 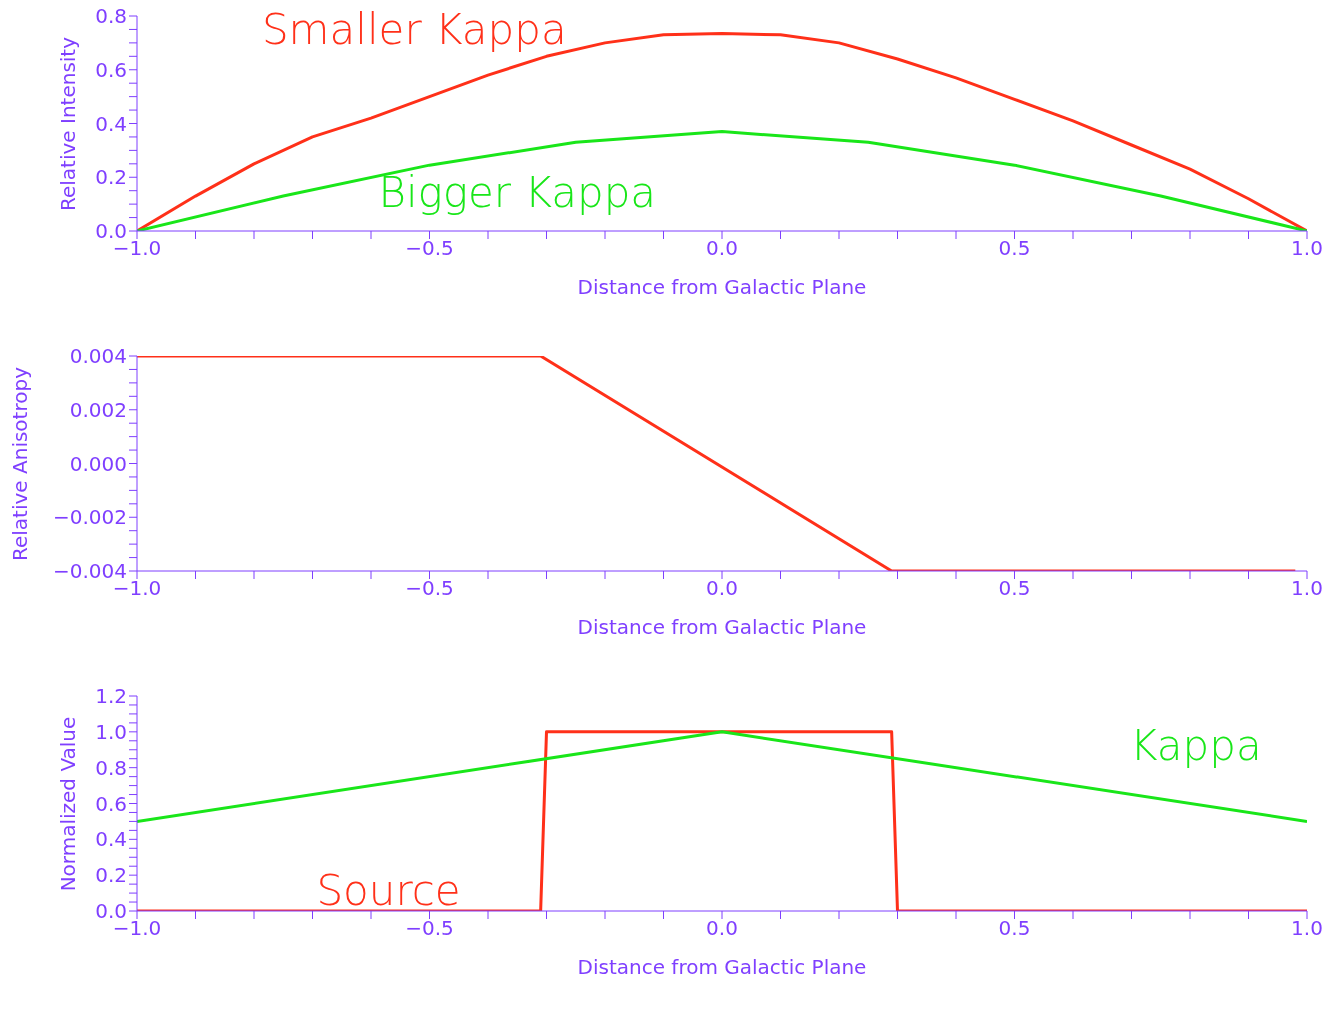 I want to click on series-label: Kappa, so click(x=1196, y=745).